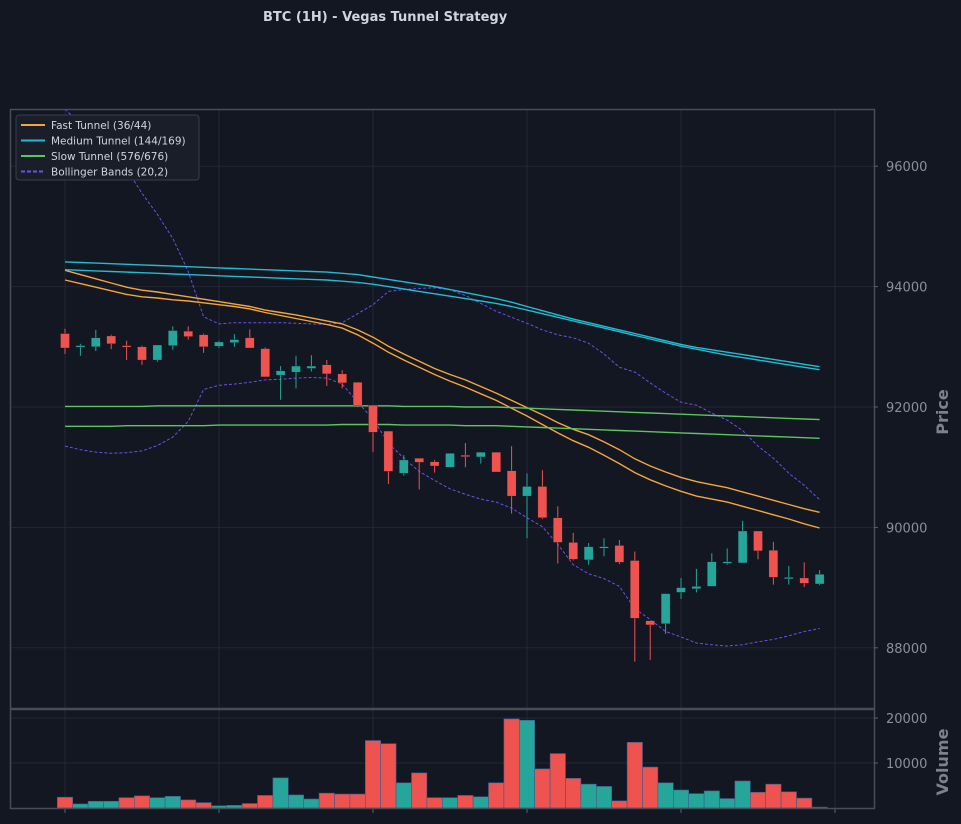 Image resolution: width=961 pixels, height=824 pixels. What do you see at coordinates (109, 173) in the screenshot?
I see `legend-label: Bollinger Bands (20,2)` at bounding box center [109, 173].